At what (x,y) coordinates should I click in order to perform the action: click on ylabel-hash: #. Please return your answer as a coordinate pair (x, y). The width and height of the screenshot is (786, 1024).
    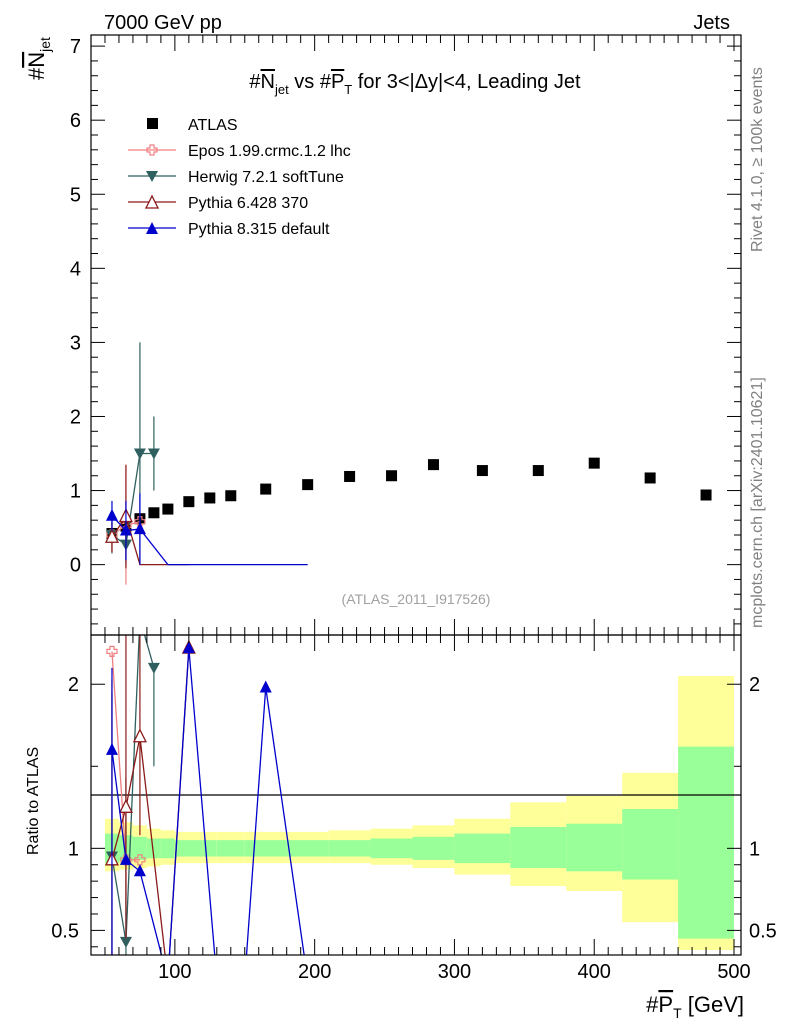
    Looking at the image, I should click on (36, 73).